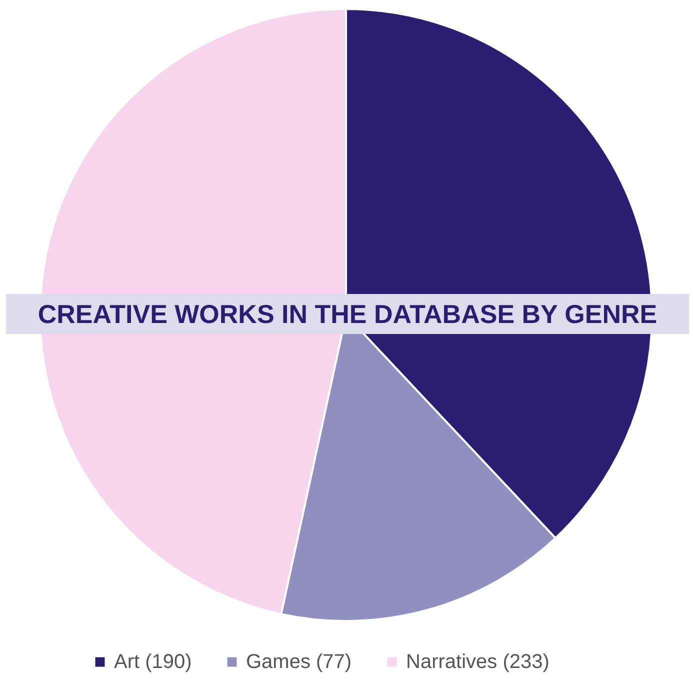 This screenshot has height=680, width=693. What do you see at coordinates (299, 662) in the screenshot?
I see `legend-label: Games (77)` at bounding box center [299, 662].